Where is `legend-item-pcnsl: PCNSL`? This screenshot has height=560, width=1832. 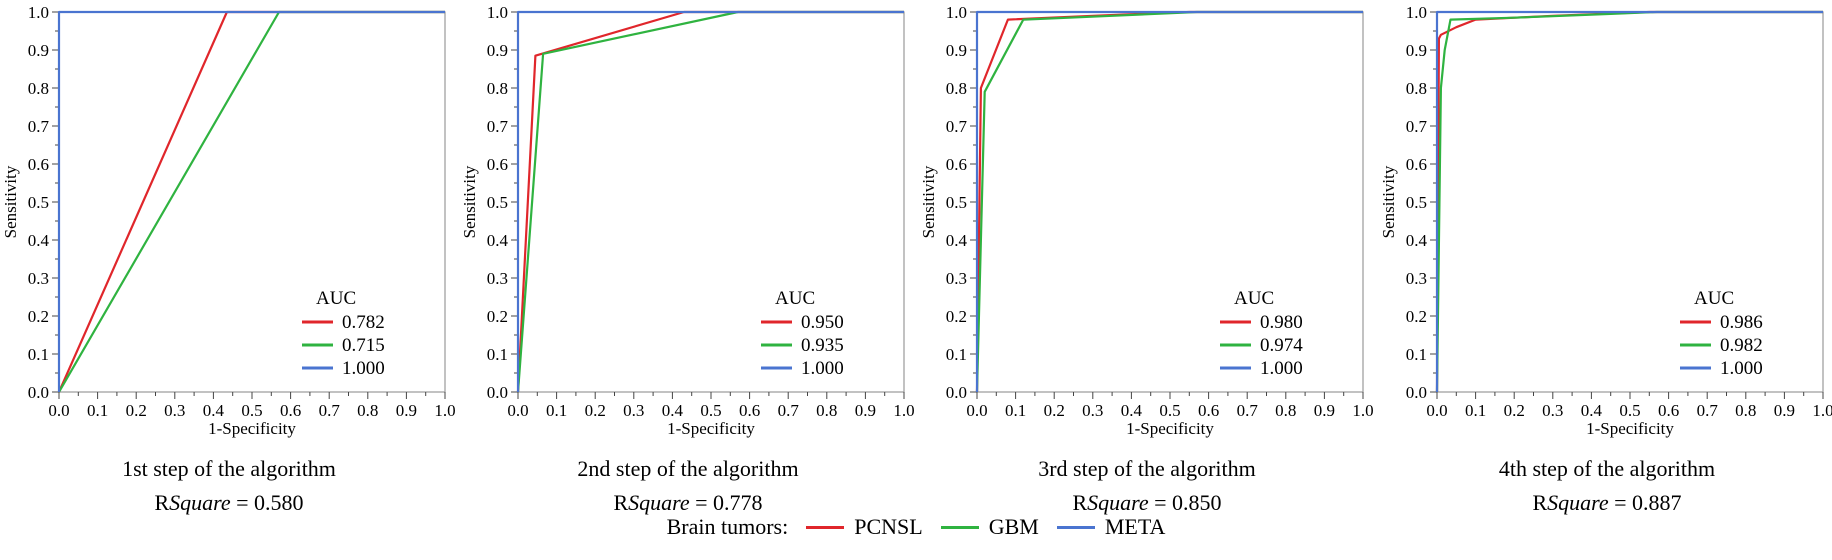 legend-item-pcnsl: PCNSL is located at coordinates (864, 527).